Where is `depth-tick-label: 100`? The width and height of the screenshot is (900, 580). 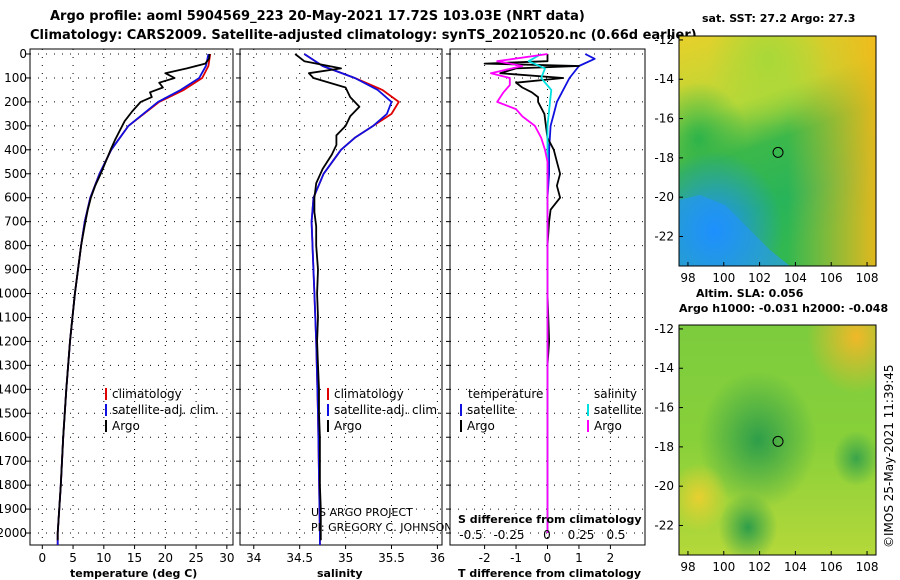 depth-tick-label: 100 is located at coordinates (15, 78).